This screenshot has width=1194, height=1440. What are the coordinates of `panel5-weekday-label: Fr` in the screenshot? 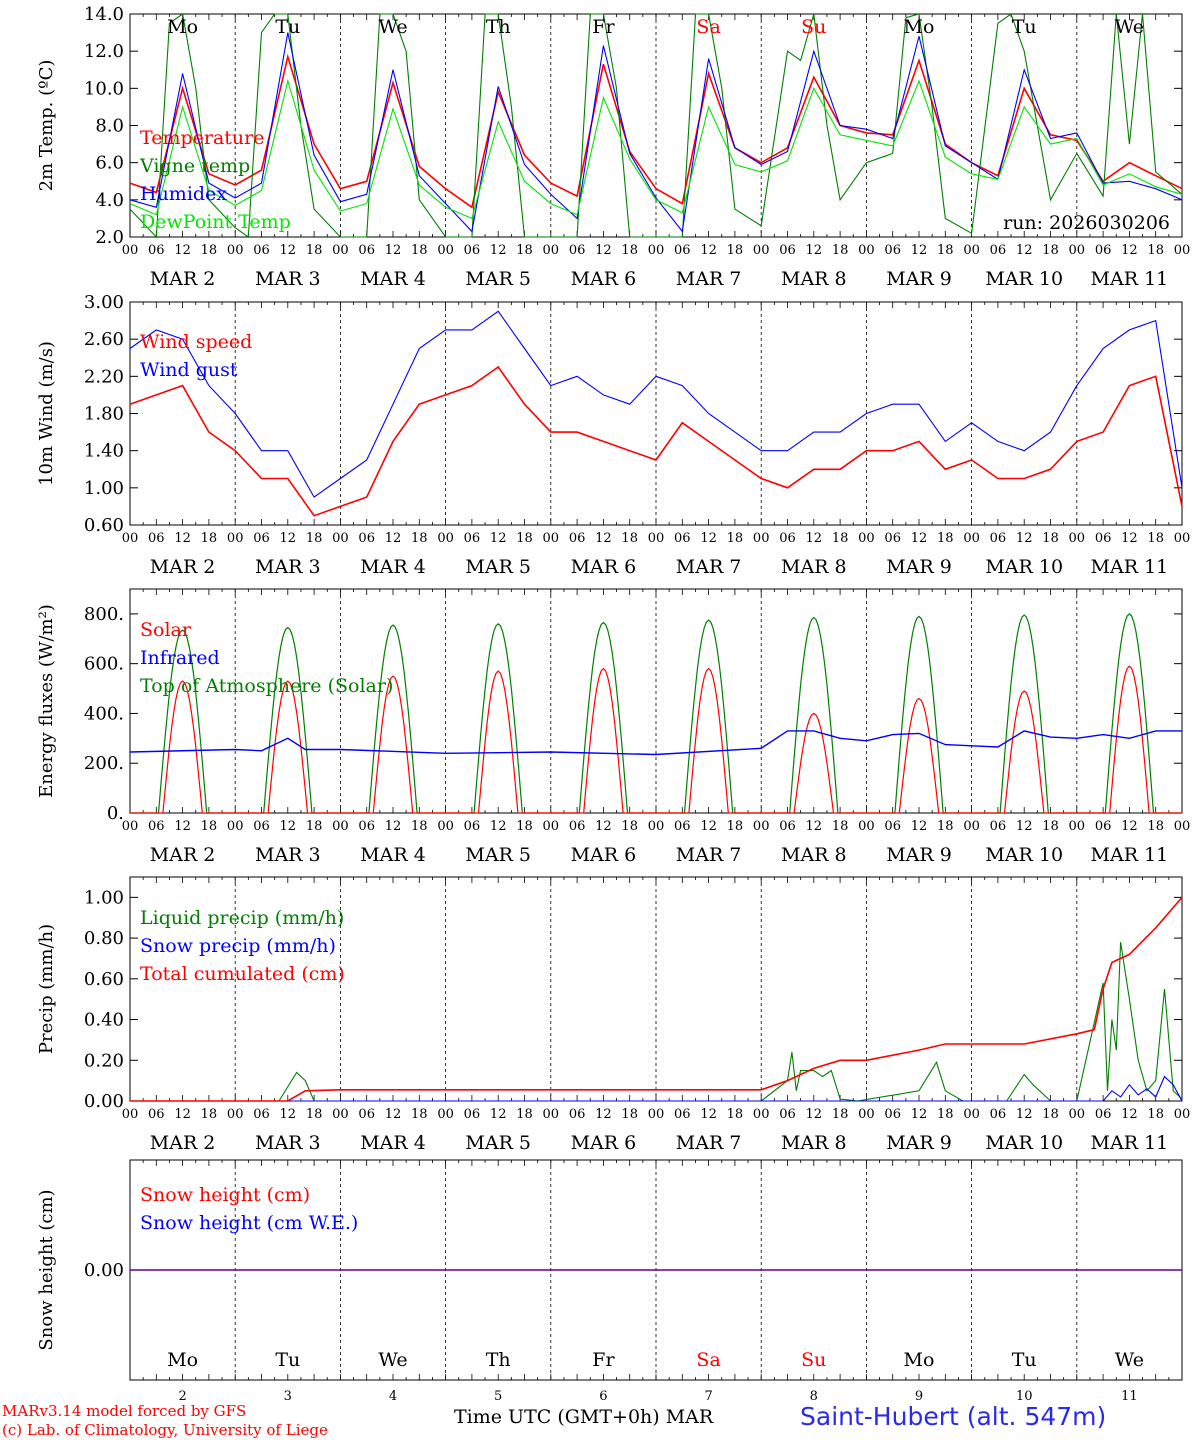 It's located at (603, 1360).